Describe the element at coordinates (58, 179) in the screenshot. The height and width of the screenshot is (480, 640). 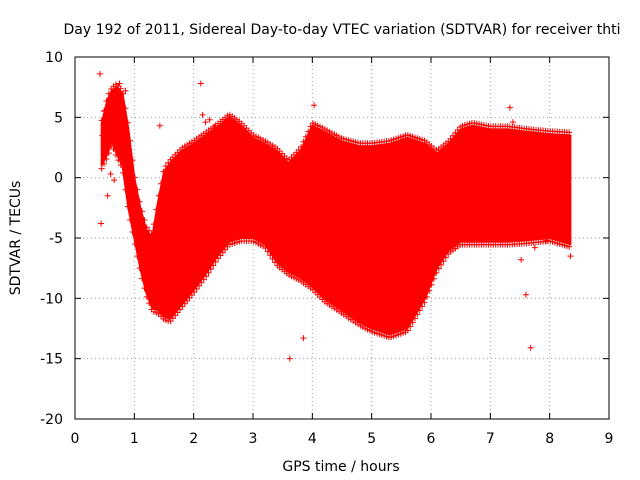
I see `y-tick-label: 0` at that location.